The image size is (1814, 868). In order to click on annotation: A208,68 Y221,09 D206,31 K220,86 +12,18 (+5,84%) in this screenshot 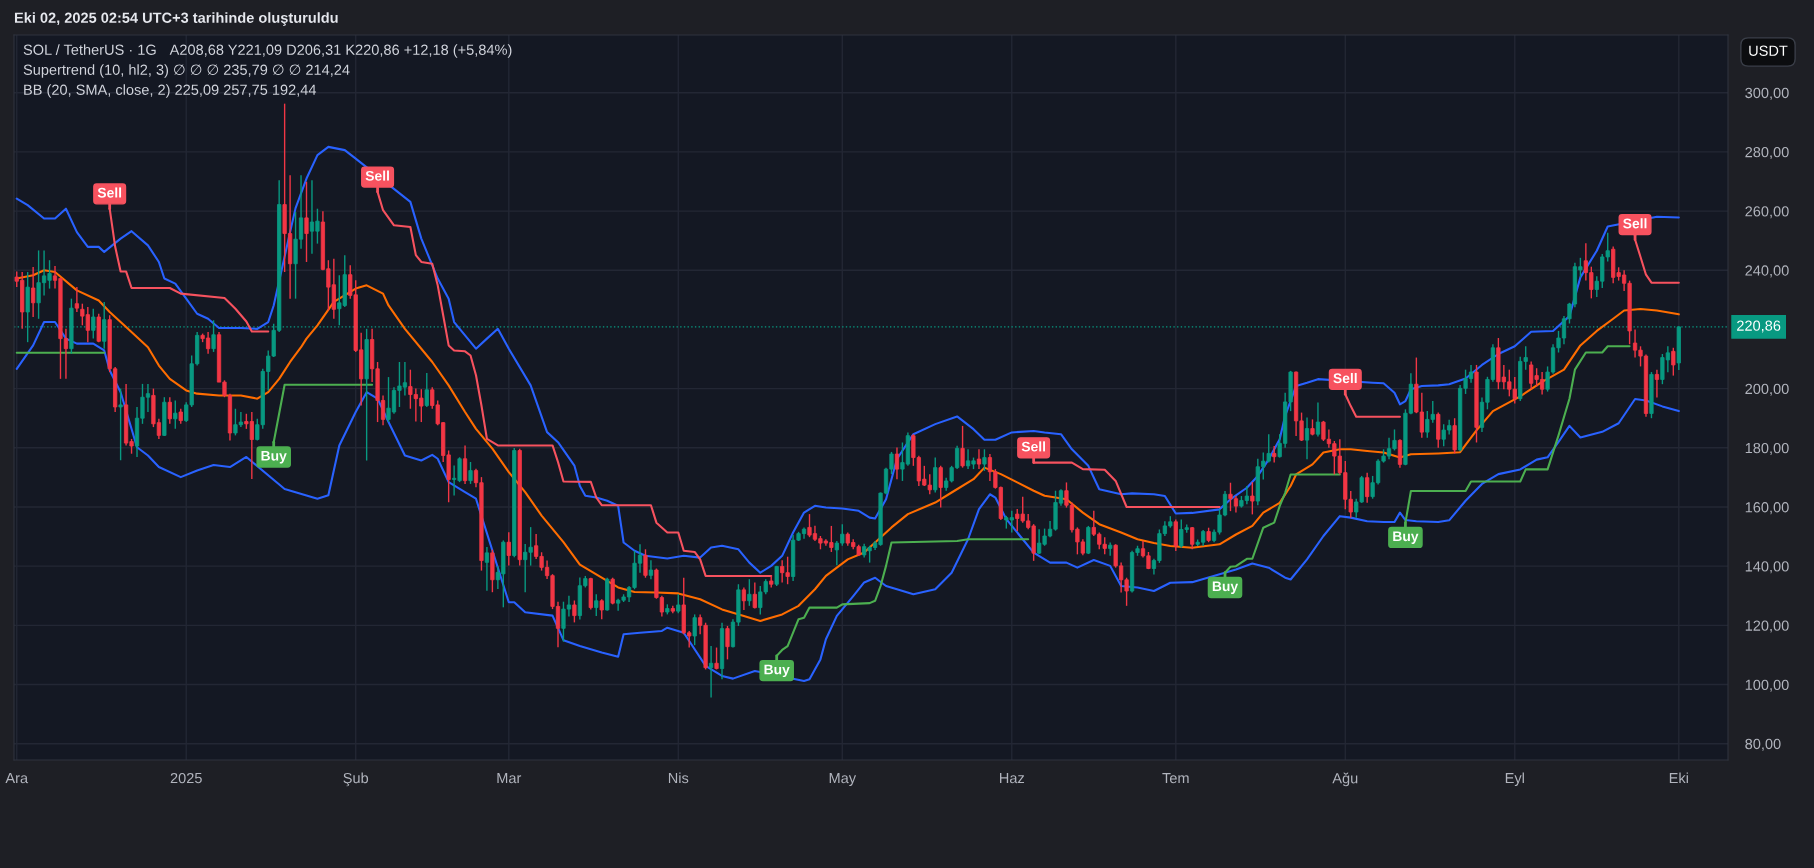, I will do `click(340, 51)`.